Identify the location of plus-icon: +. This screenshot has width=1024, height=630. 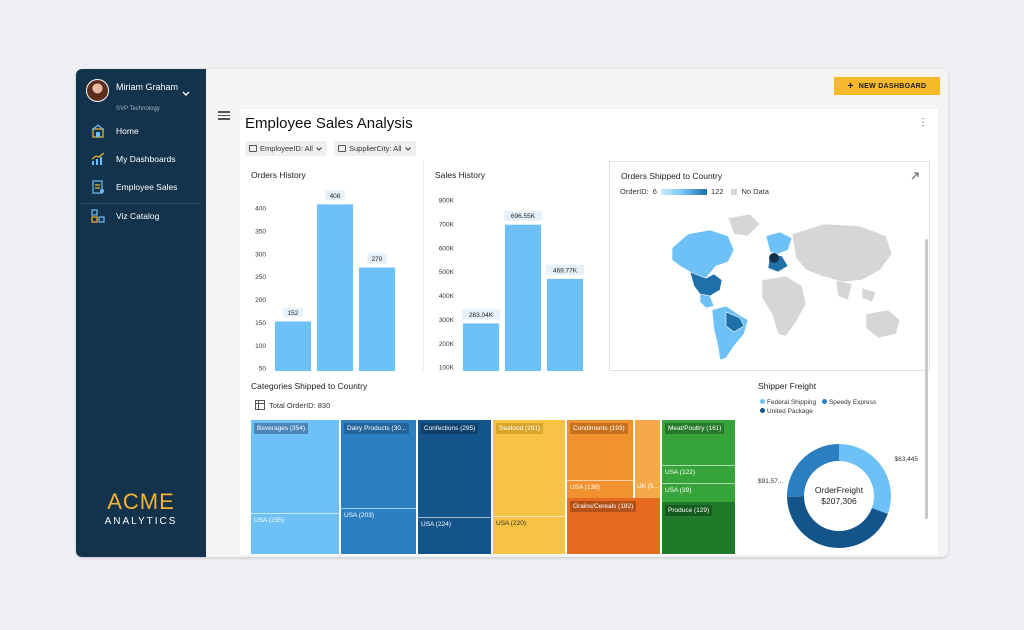
(850, 86).